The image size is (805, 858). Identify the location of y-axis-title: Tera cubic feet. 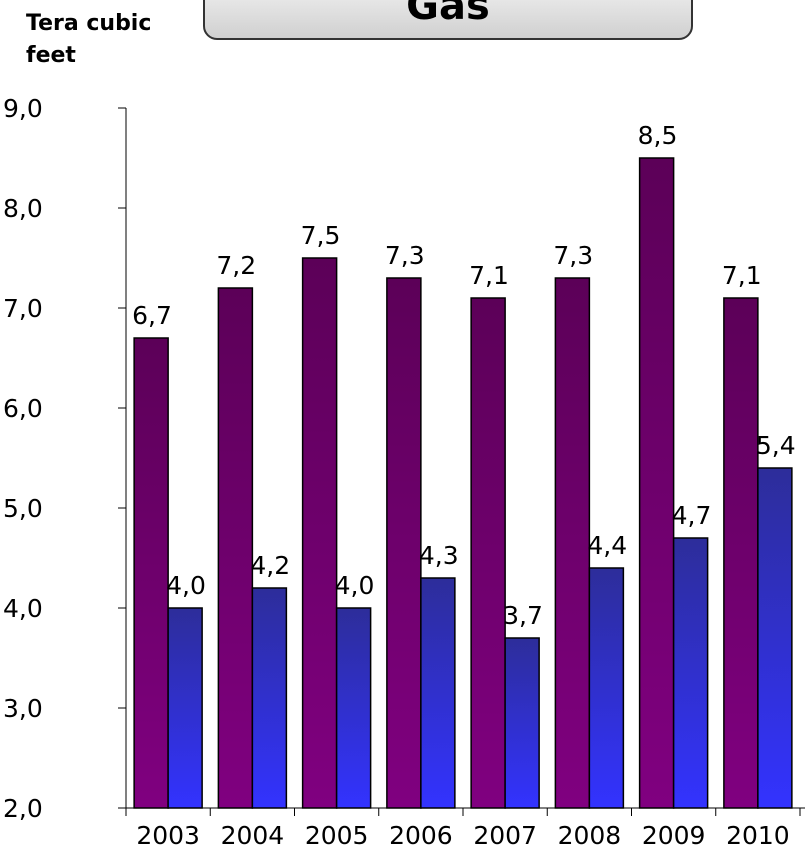
(89, 39).